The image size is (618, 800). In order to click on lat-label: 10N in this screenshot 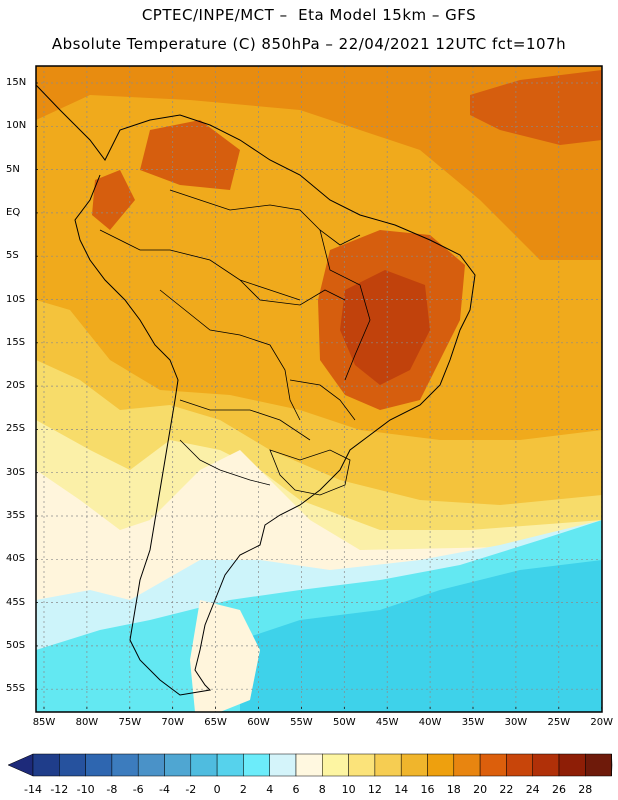, I will do `click(16, 126)`.